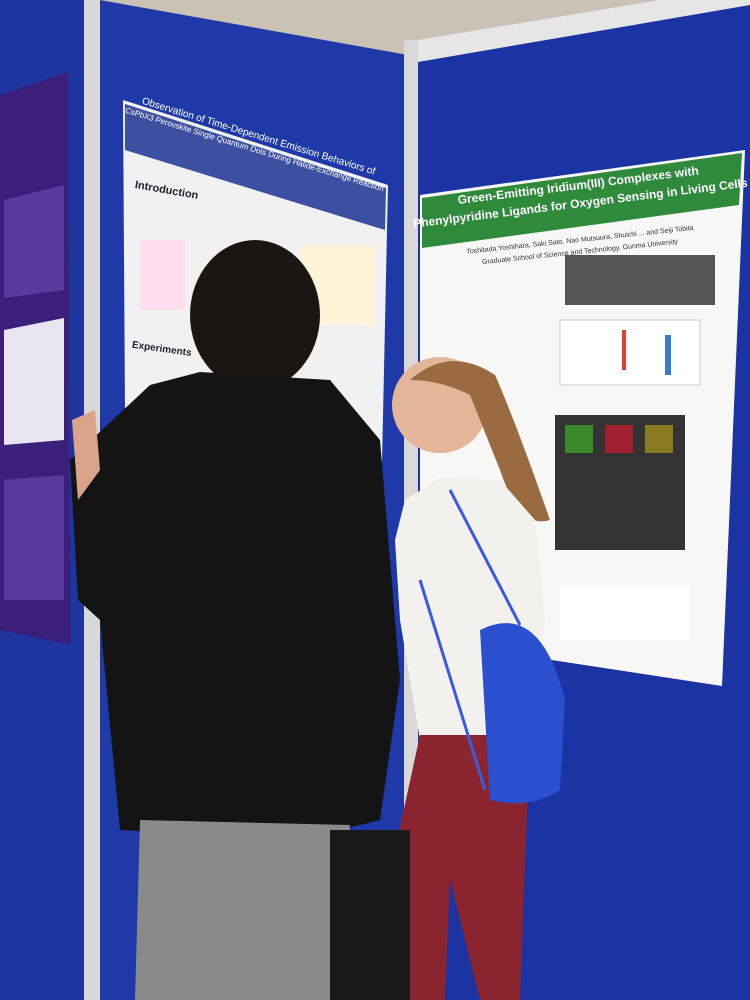 Image resolution: width=750 pixels, height=1000 pixels. What do you see at coordinates (370, 915) in the screenshot?
I see `bag` at bounding box center [370, 915].